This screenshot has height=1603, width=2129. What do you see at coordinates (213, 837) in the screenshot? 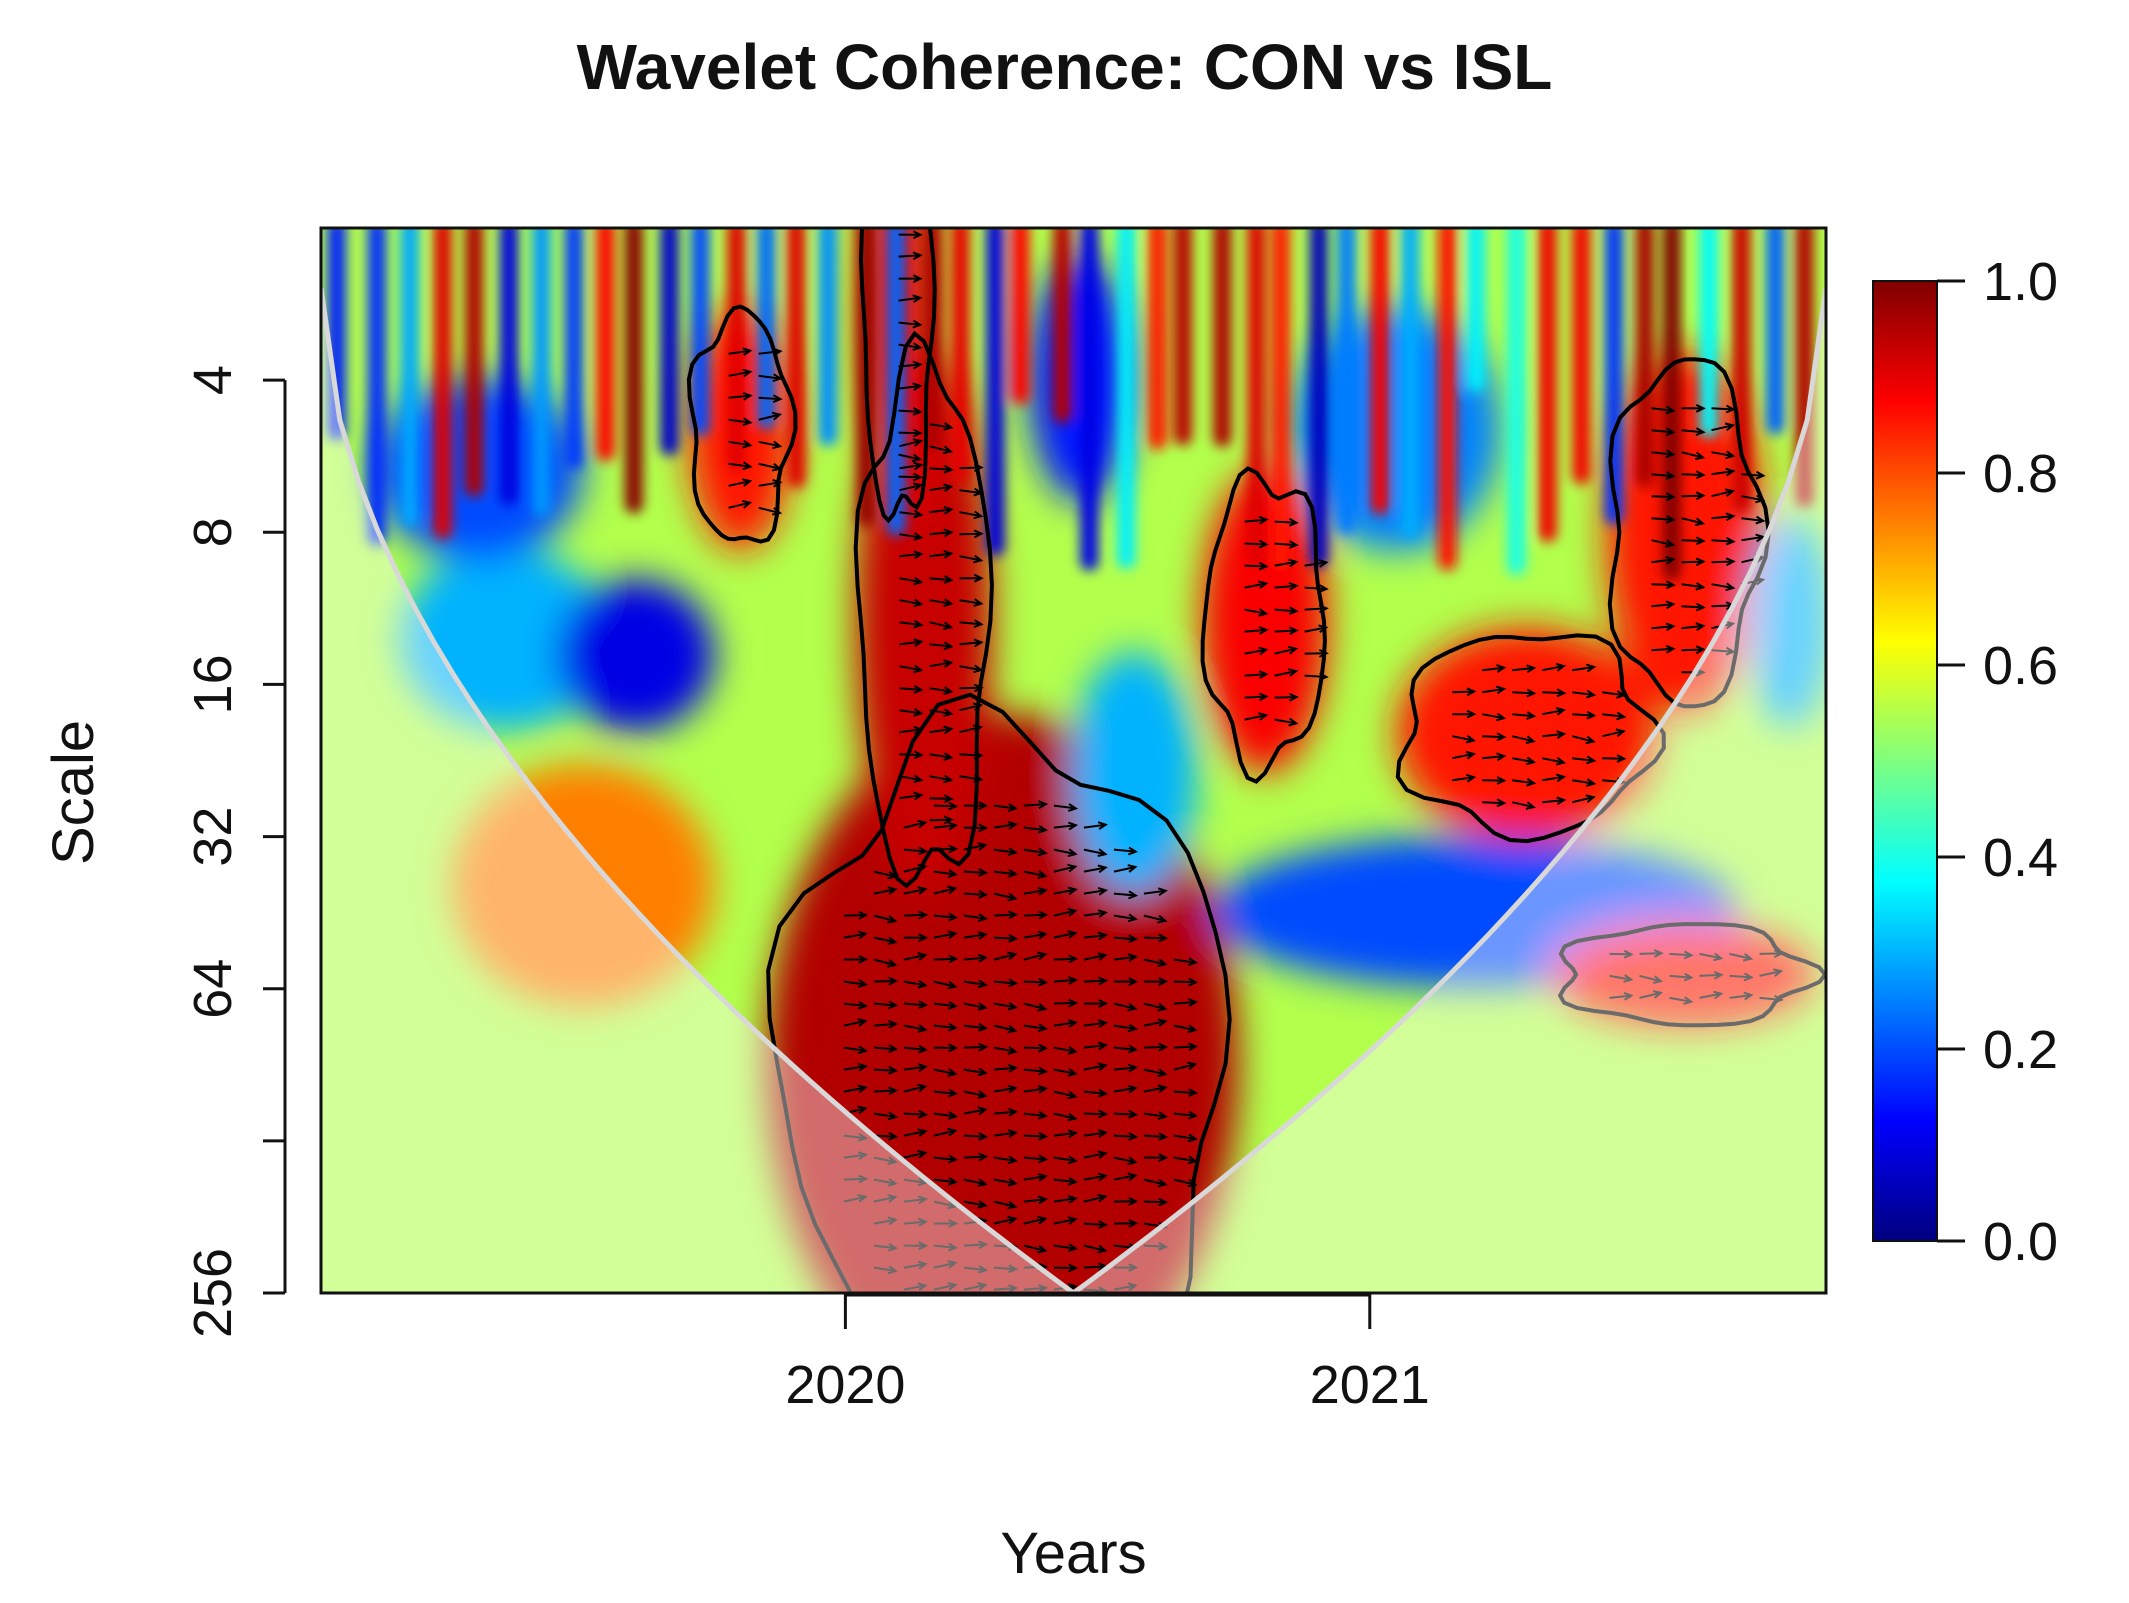
I see `y-tick-label: 32` at bounding box center [213, 837].